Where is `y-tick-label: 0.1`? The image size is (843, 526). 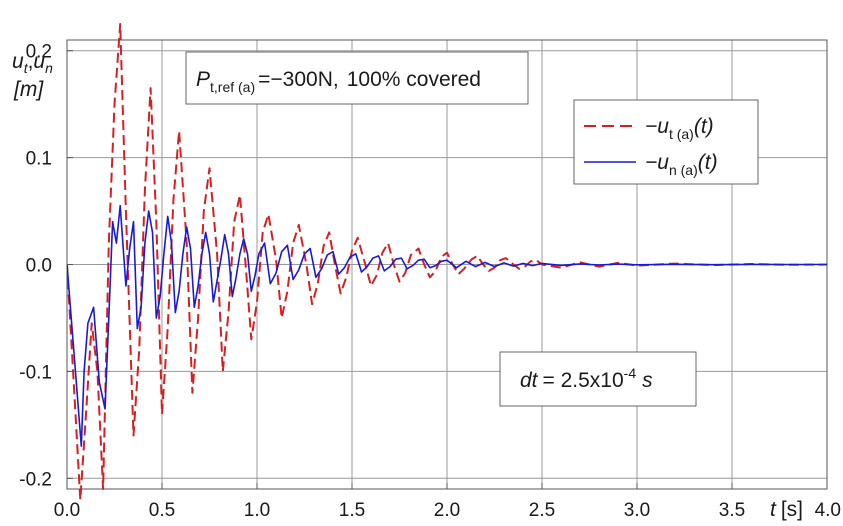
y-tick-label: 0.1 is located at coordinates (39, 159).